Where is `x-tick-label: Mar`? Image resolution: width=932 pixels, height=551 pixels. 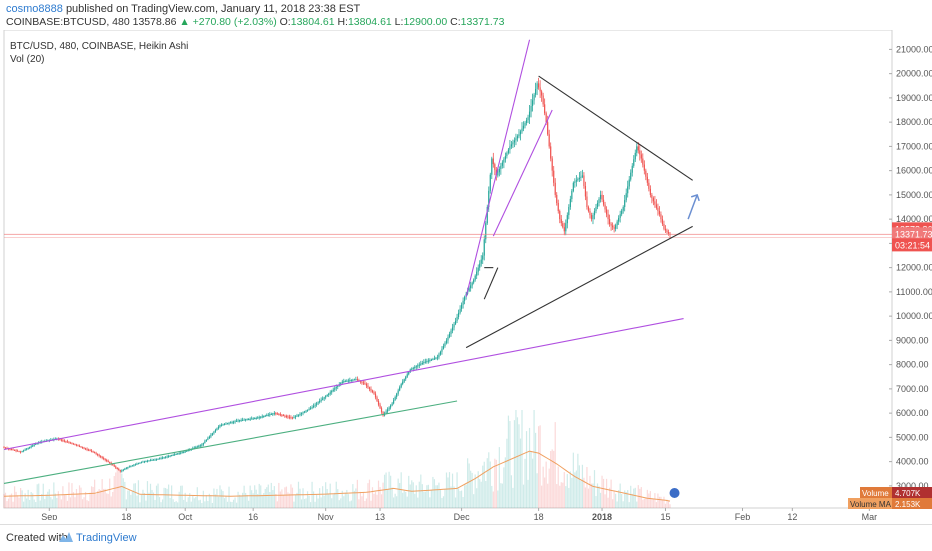
x-tick-label: Mar is located at coordinates (870, 516).